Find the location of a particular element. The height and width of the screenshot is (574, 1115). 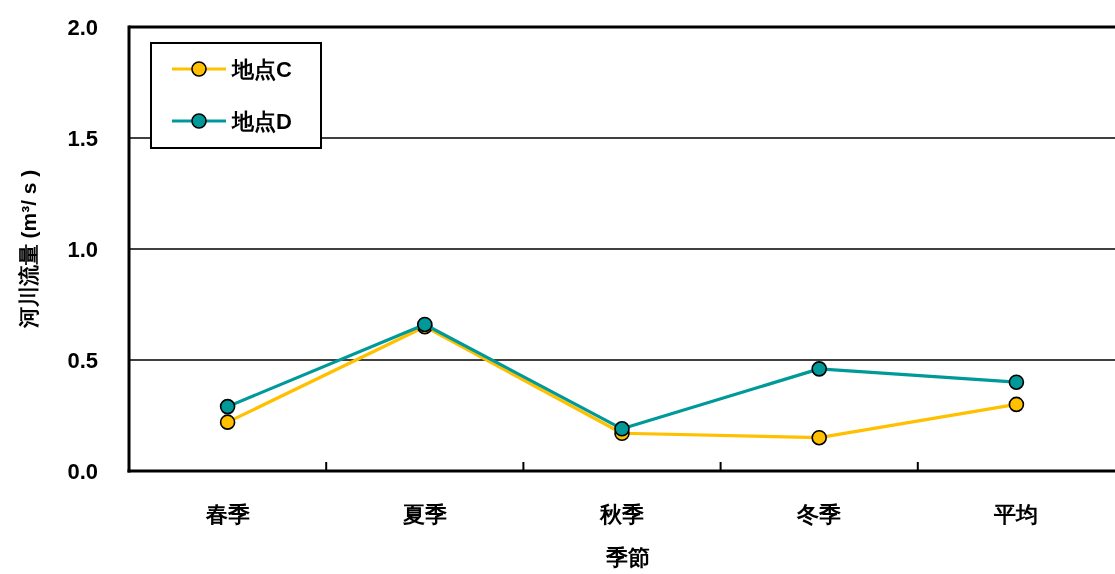

y-tick-label: 0.5 is located at coordinates (82, 360).